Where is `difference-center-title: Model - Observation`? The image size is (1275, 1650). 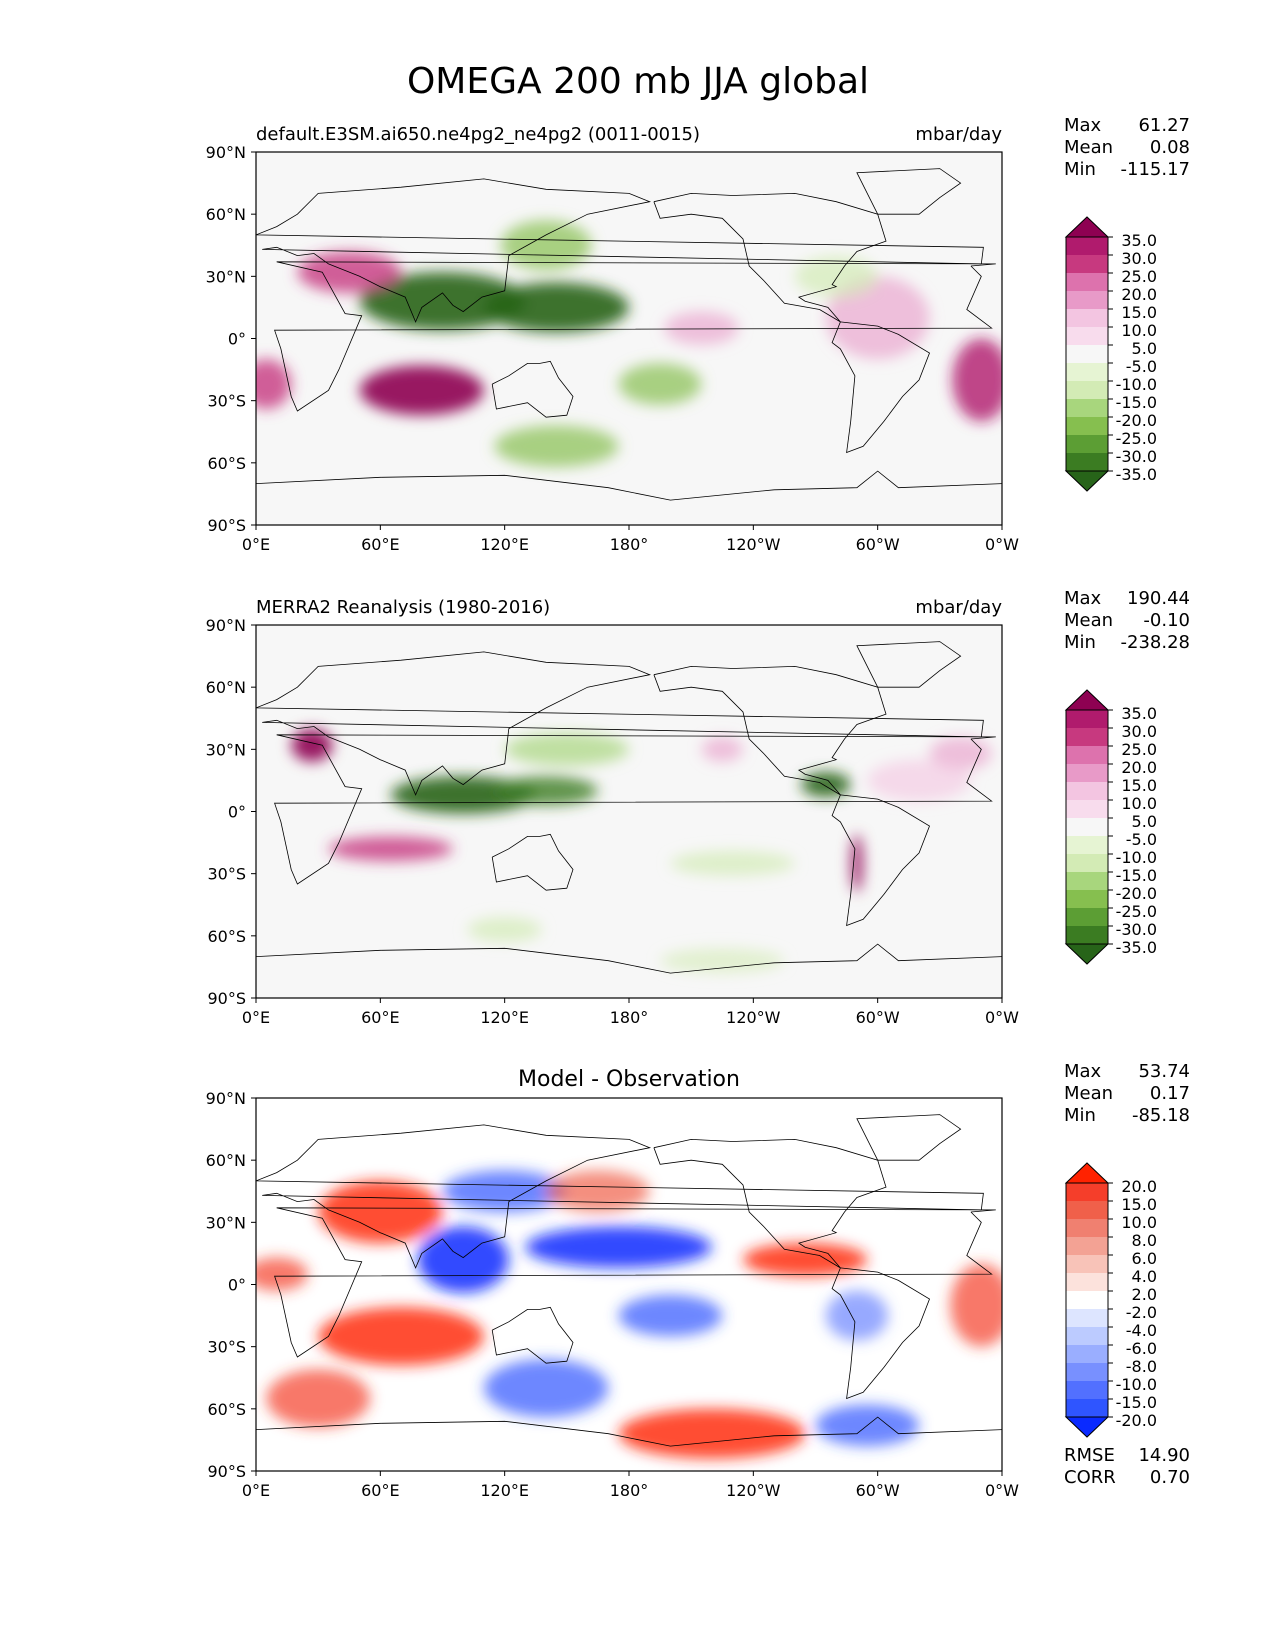 difference-center-title: Model - Observation is located at coordinates (629, 1079).